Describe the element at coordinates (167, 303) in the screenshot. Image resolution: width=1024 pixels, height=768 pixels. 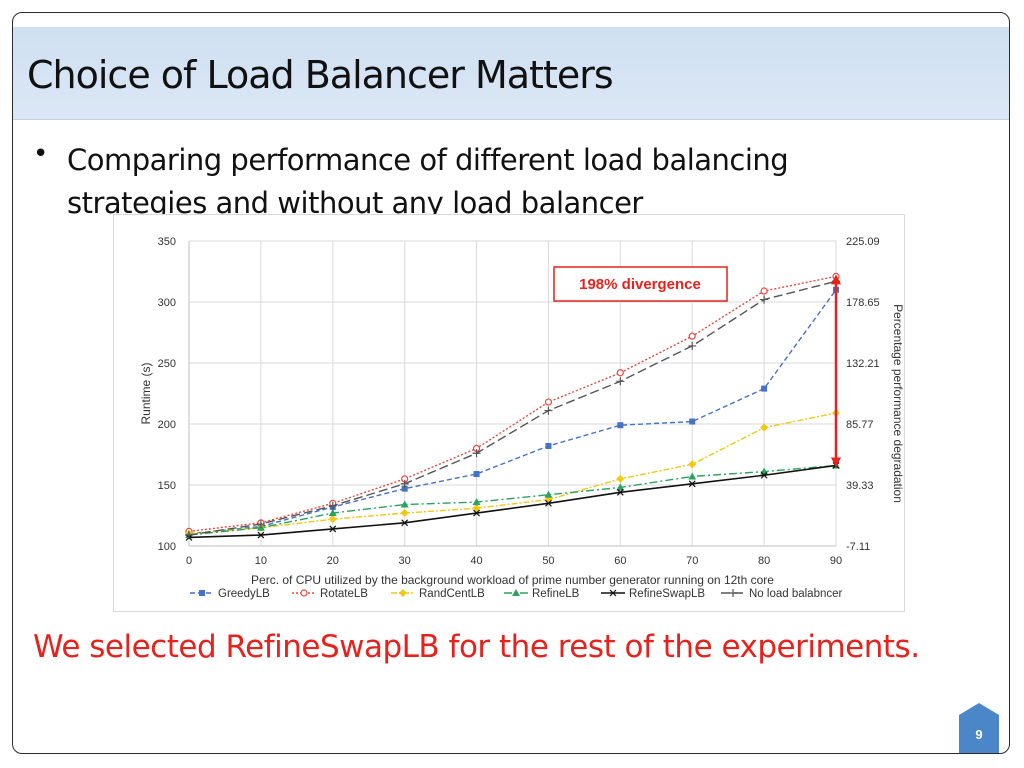
I see `y-tick-label: 300` at that location.